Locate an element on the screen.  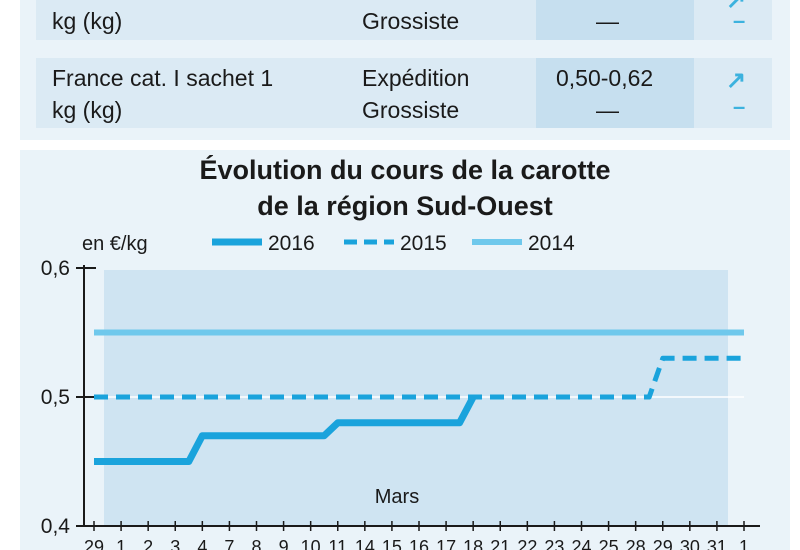
y-tick-label: 0,4 is located at coordinates (56, 526).